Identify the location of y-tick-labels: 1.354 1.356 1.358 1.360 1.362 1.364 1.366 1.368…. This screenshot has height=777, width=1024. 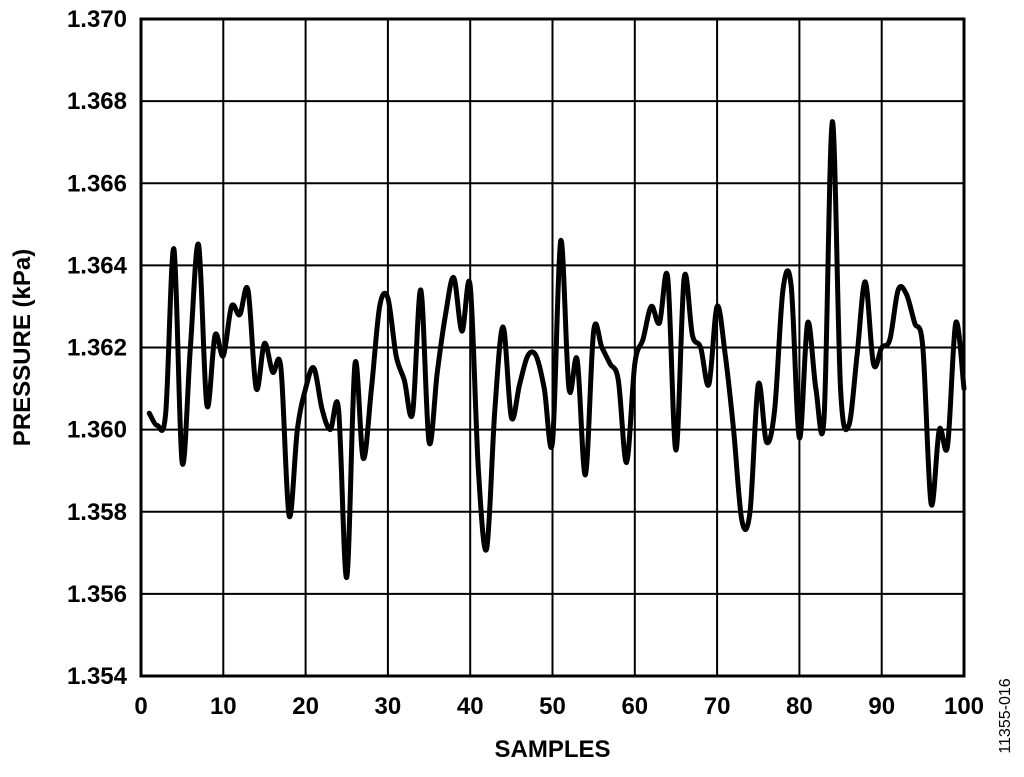
(97, 348).